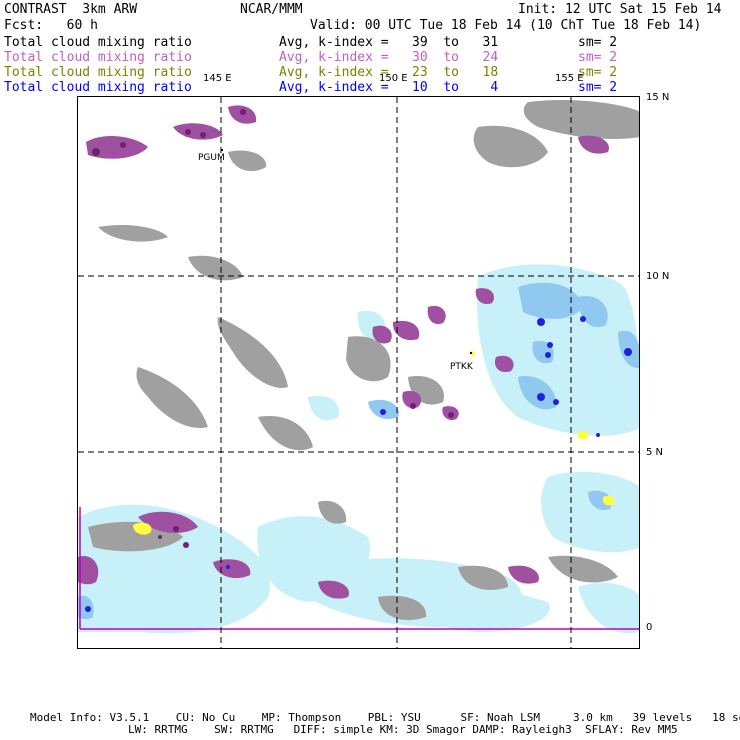 The image size is (740, 740). Describe the element at coordinates (655, 452) in the screenshot. I see `lat-label-5n: 5 N` at that location.